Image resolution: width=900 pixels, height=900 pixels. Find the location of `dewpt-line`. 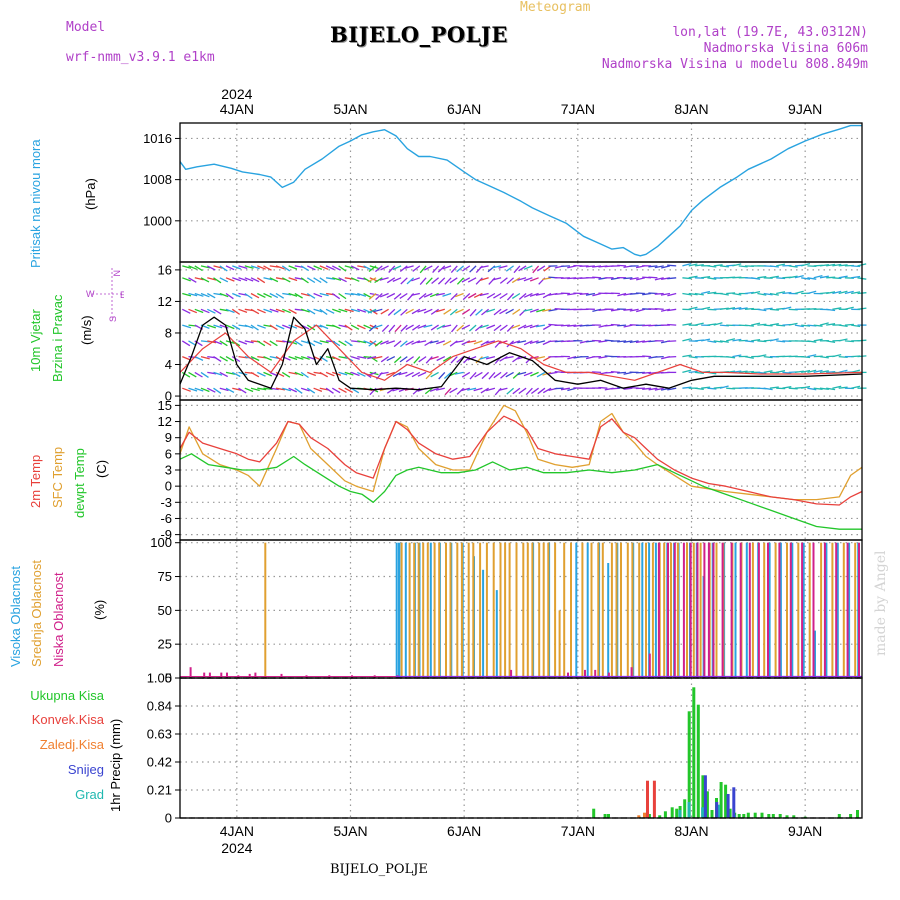

dewpt-line is located at coordinates (520, 491).